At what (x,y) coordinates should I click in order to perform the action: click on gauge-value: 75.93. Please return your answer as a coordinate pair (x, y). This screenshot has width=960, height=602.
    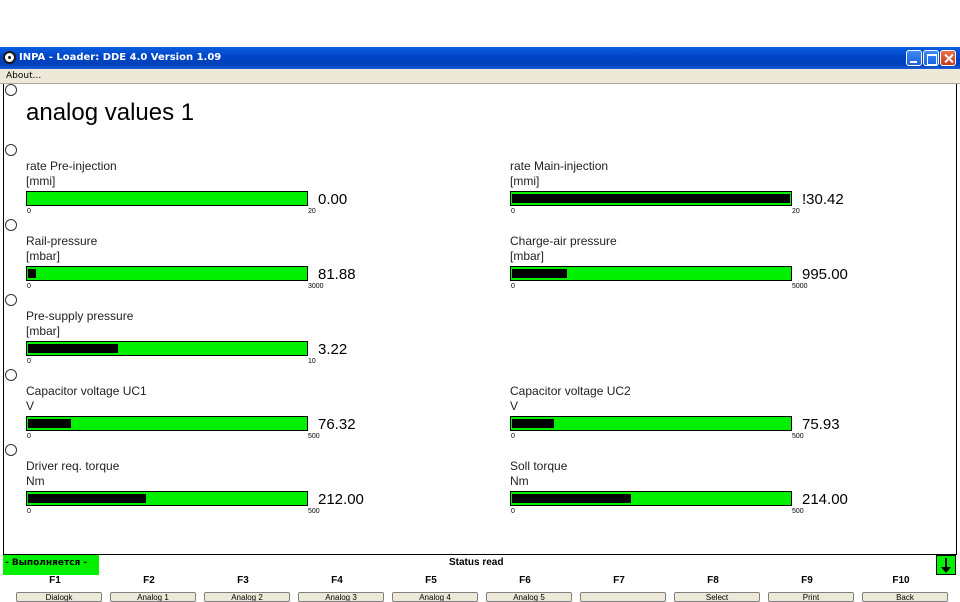
    Looking at the image, I should click on (821, 424).